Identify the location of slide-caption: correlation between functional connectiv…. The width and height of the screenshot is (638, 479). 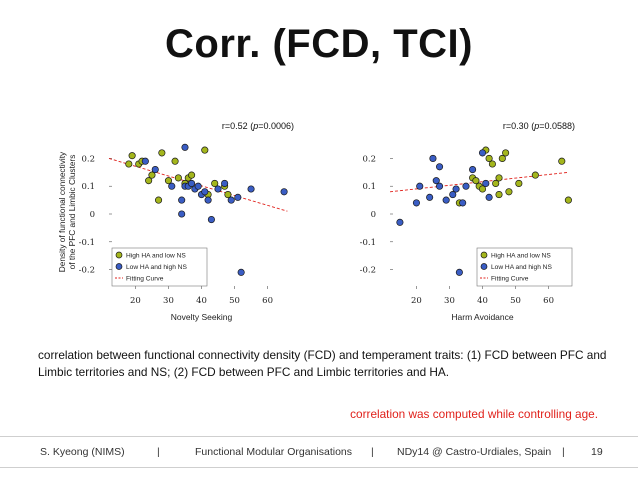
(322, 363).